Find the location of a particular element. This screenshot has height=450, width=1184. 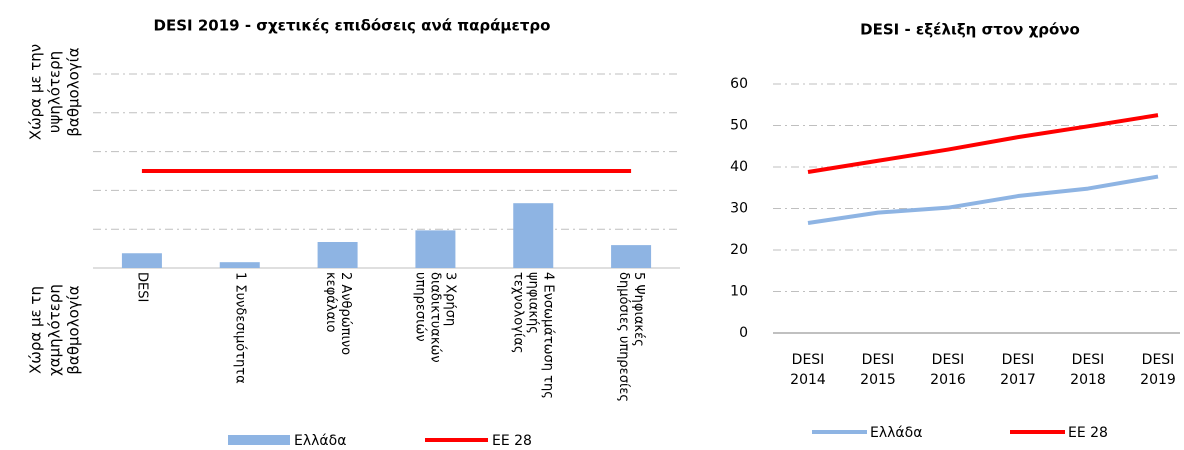

x-tick-label: 2 Ανθρώπινο κεφάλαιο is located at coordinates (337, 314).